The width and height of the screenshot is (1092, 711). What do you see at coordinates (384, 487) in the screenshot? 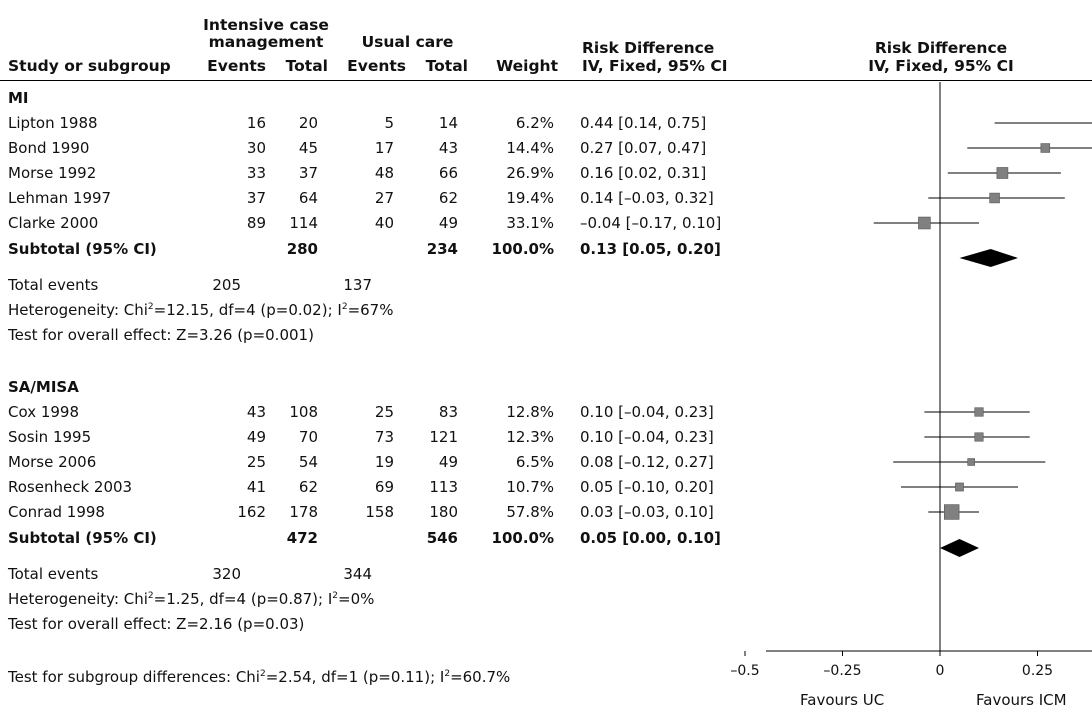
I see `uc-events: 69` at bounding box center [384, 487].